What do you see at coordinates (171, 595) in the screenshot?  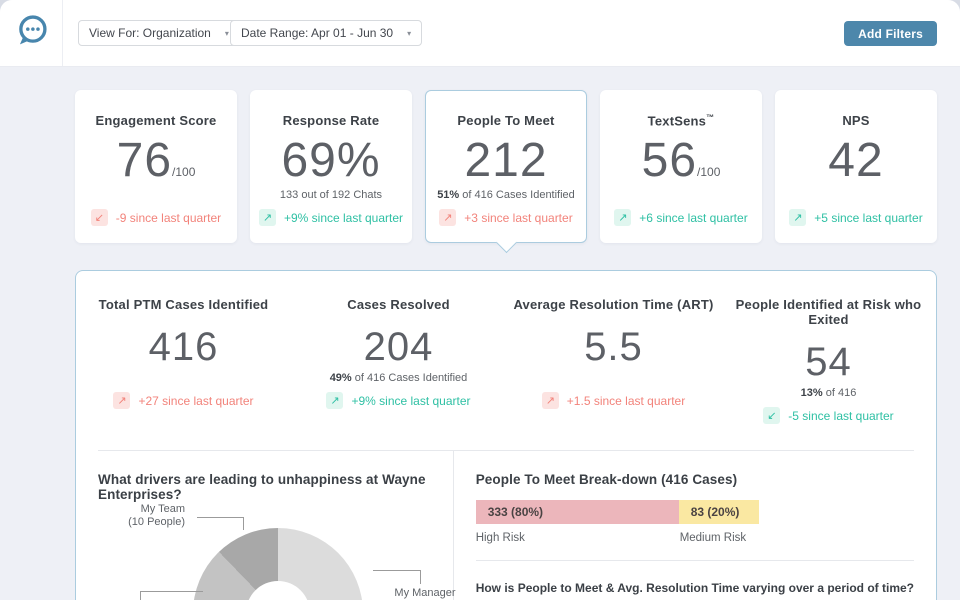 I see `callout-line-bottom-left` at bounding box center [171, 595].